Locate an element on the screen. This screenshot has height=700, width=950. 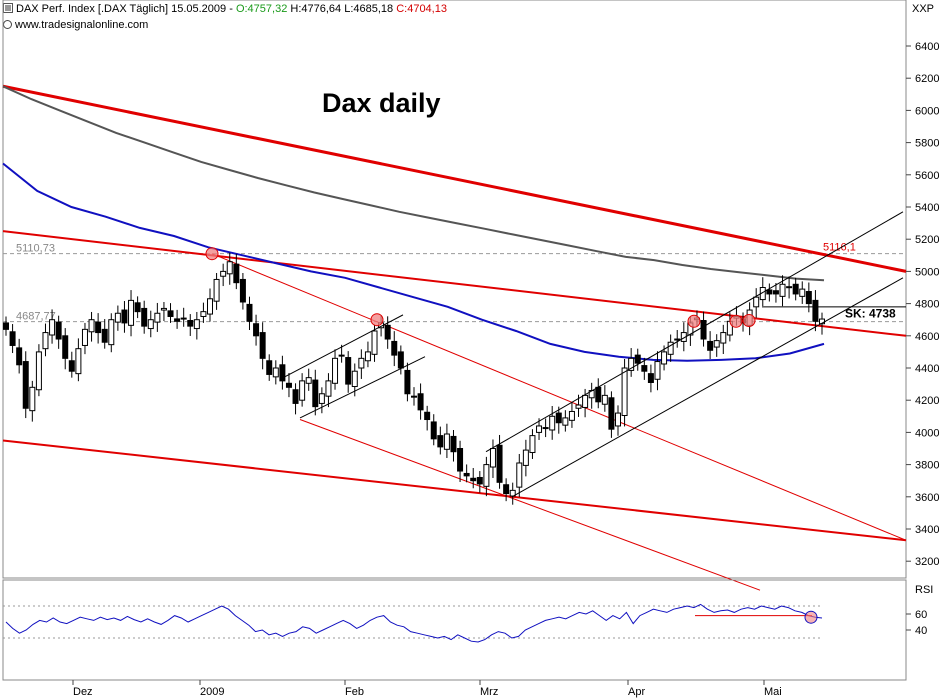
x-tick-label: Apr is located at coordinates (636, 692).